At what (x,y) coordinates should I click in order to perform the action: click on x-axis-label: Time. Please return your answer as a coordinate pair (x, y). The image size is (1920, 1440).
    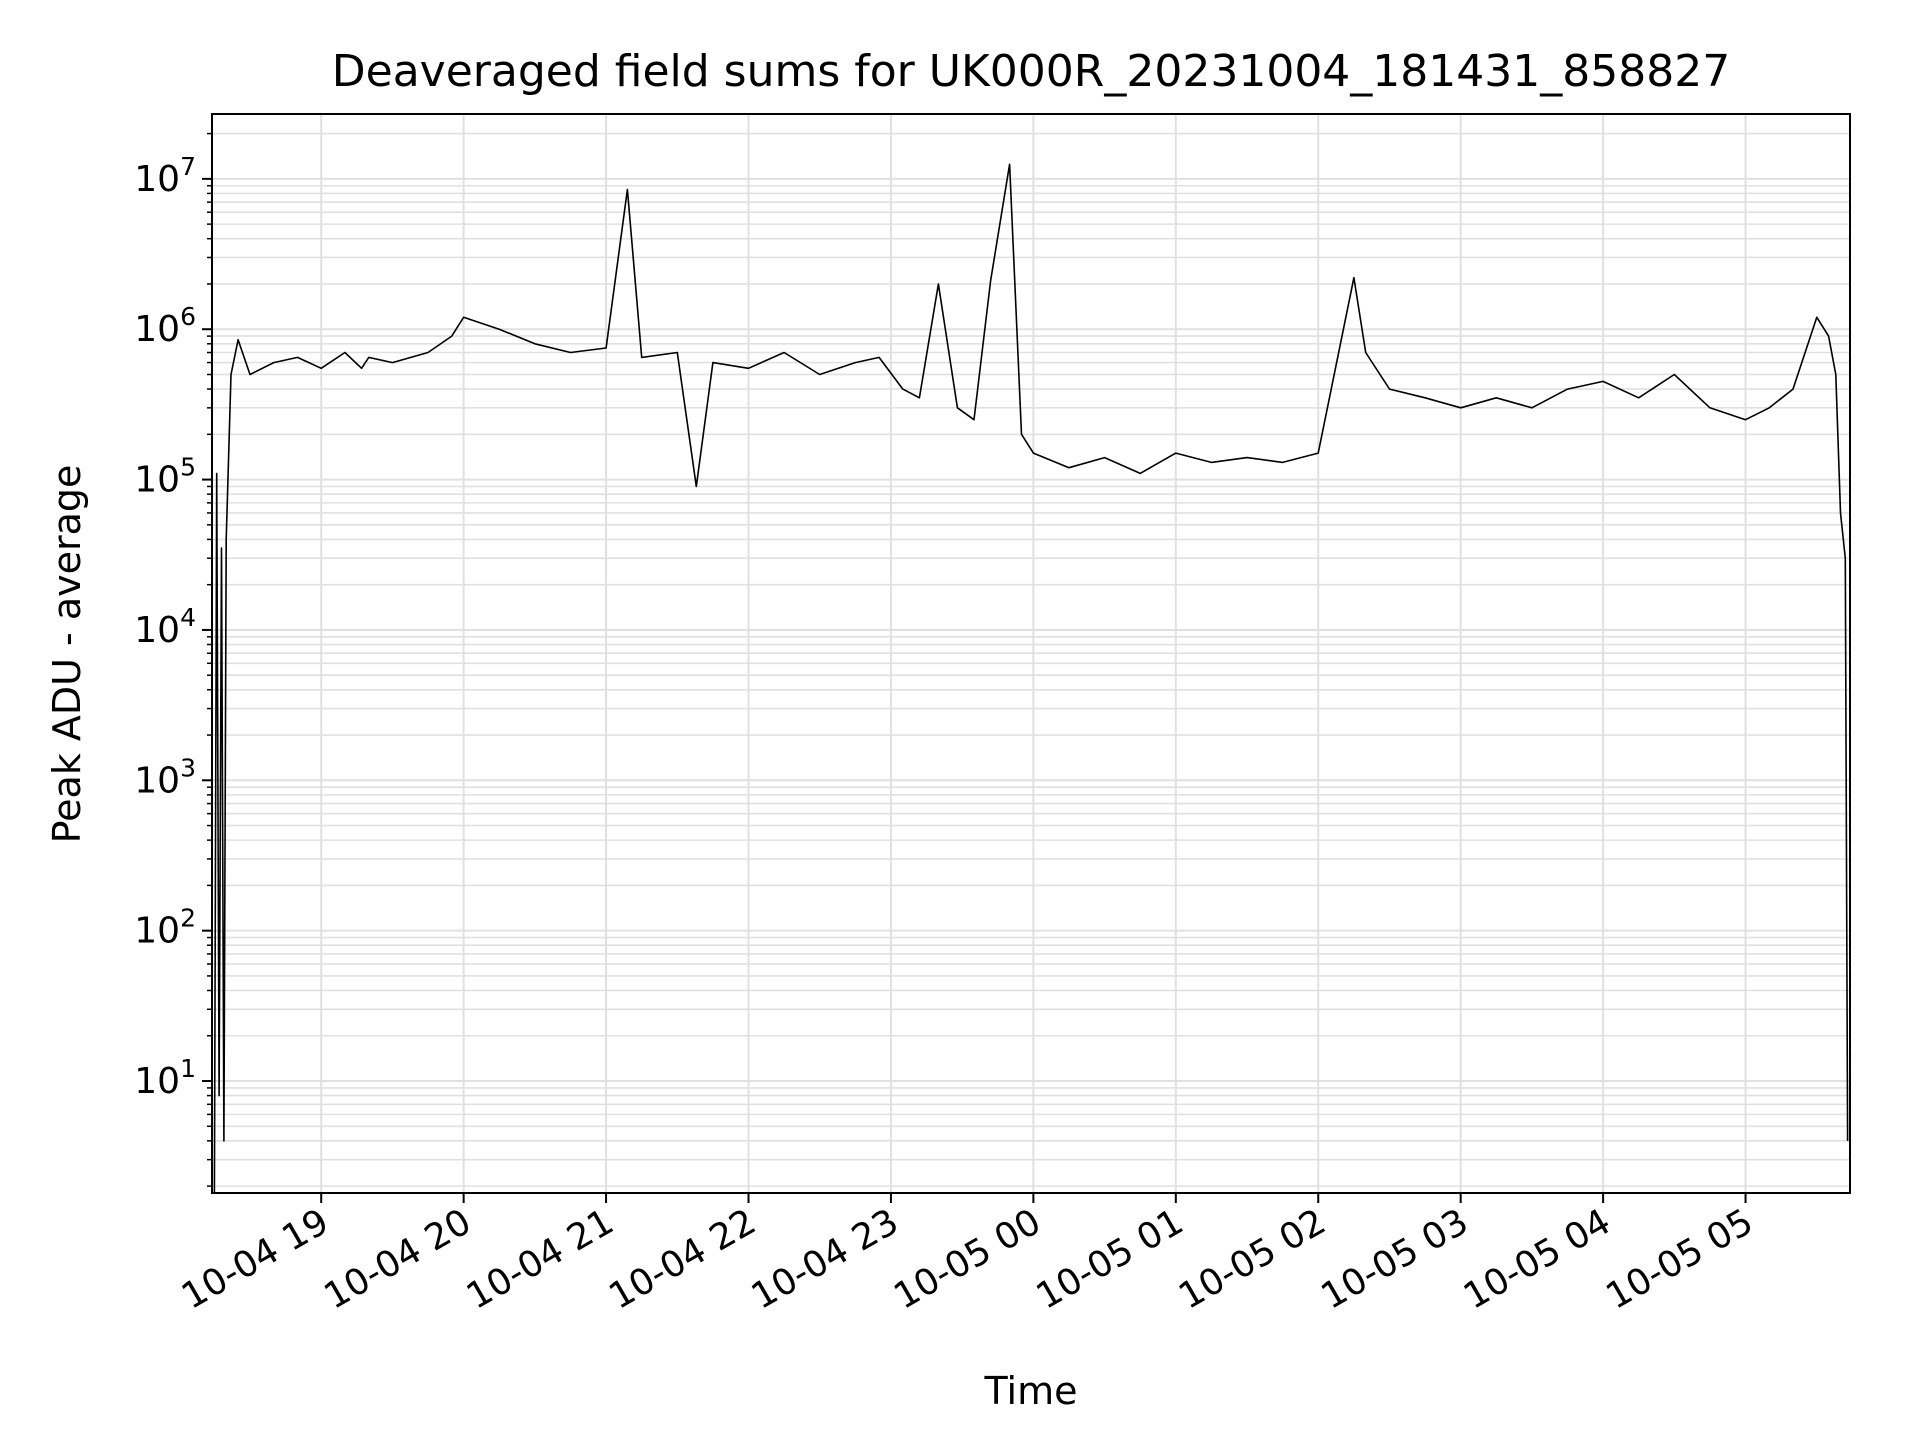
    Looking at the image, I should click on (1031, 1391).